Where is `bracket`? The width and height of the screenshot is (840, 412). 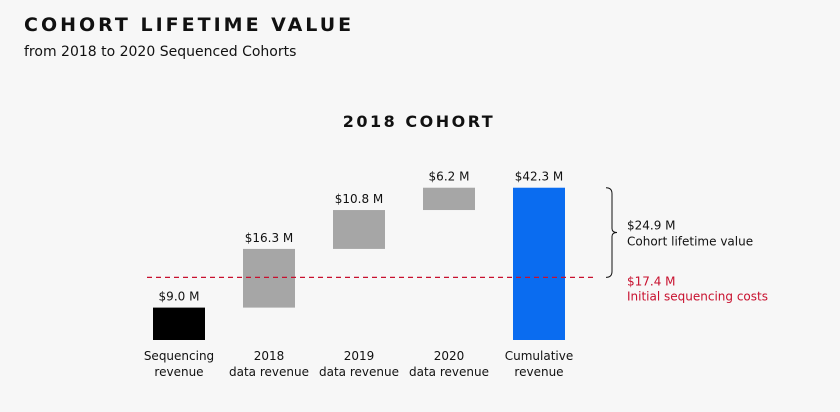
bracket is located at coordinates (611, 232).